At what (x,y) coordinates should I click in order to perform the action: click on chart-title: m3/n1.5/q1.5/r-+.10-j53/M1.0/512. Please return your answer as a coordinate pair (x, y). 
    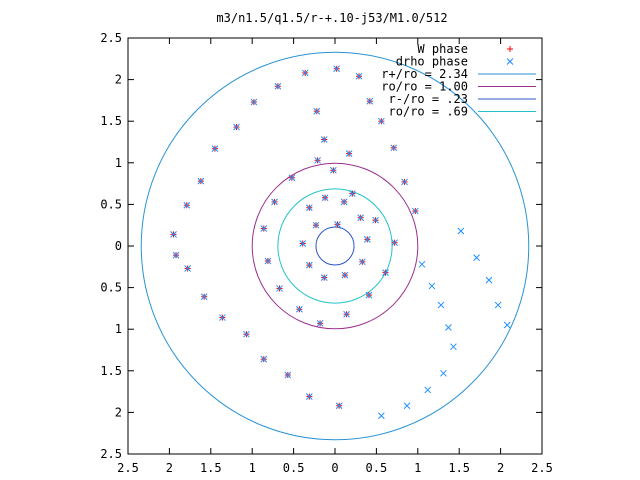
    Looking at the image, I should click on (331, 18).